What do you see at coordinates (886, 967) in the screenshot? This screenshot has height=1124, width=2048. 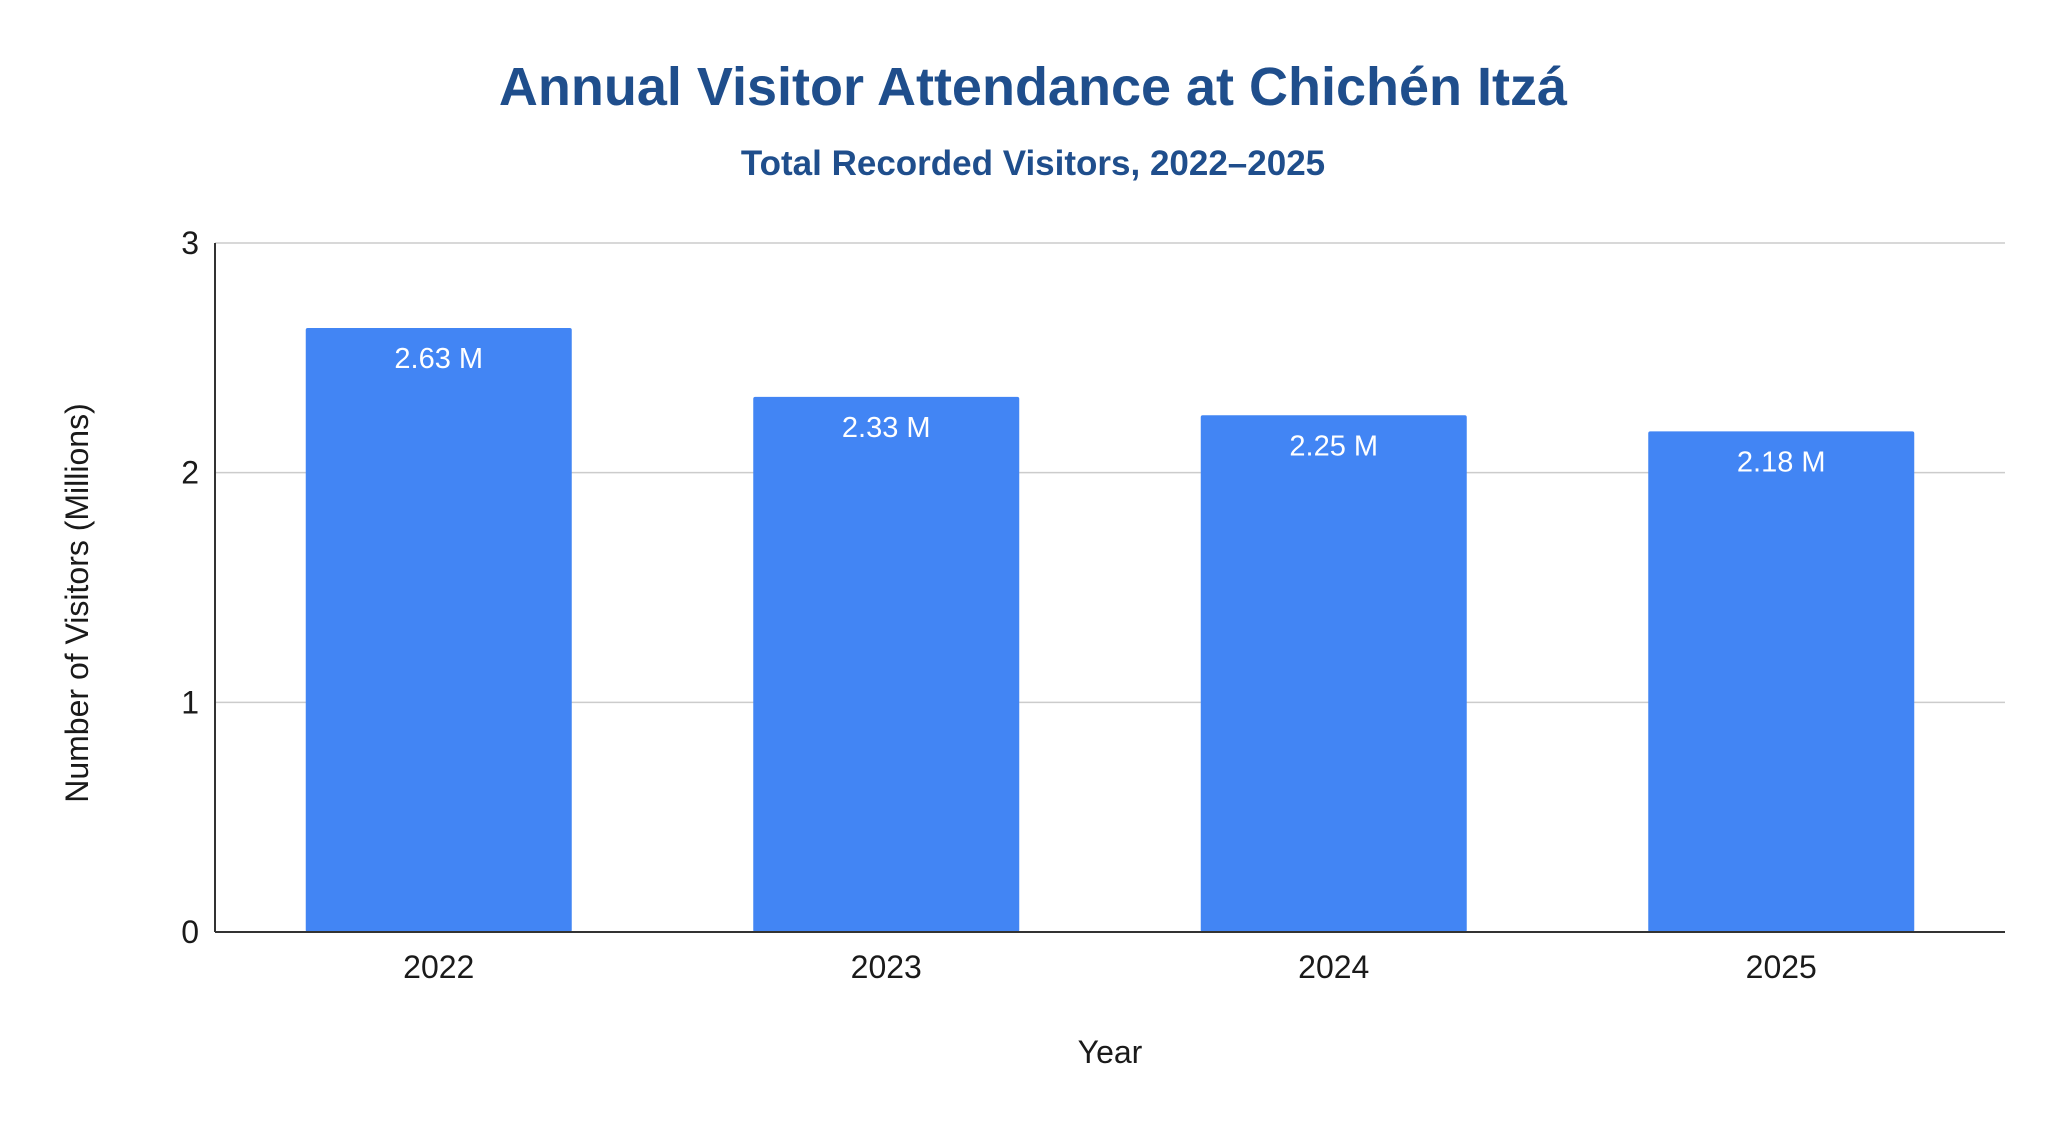 I see `x-tick-label: 2023` at bounding box center [886, 967].